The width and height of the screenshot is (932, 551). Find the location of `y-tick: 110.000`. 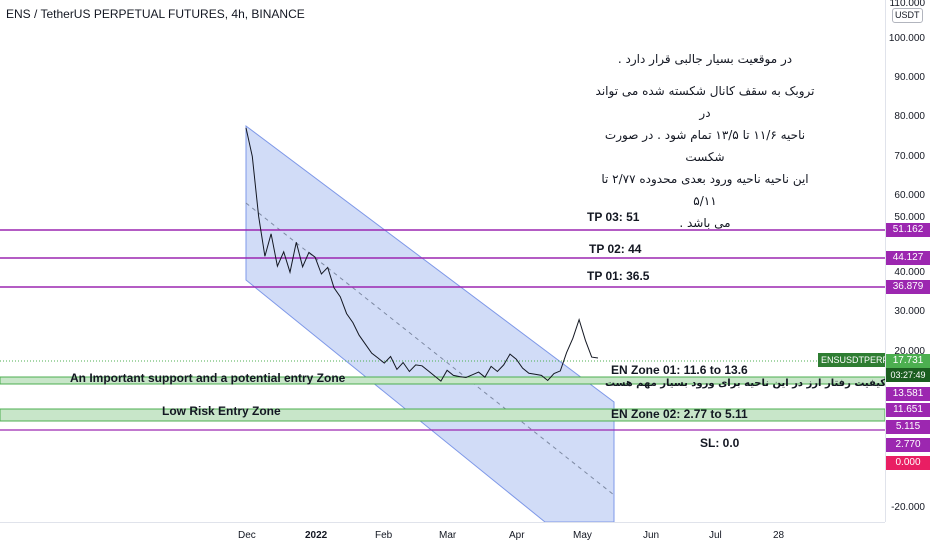

y-tick: 110.000 is located at coordinates (907, 4).